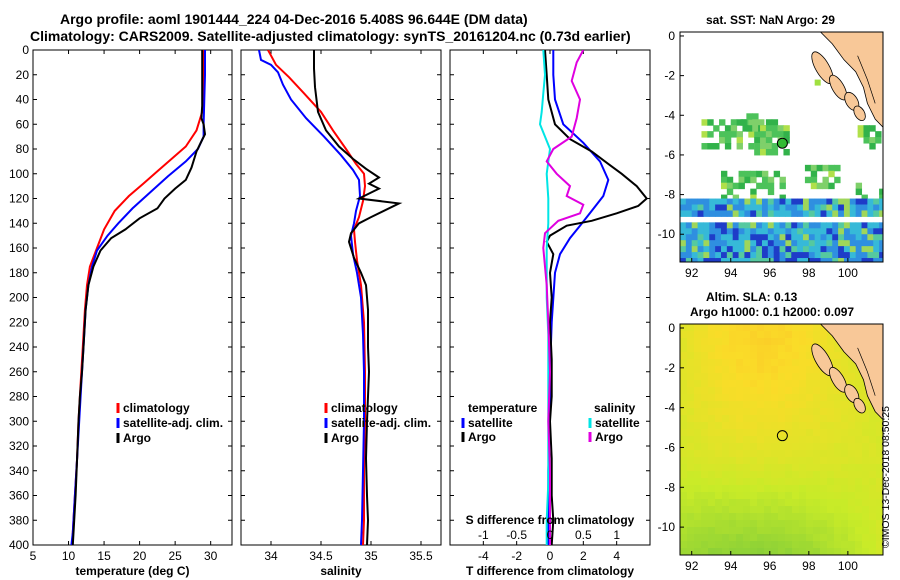 The image size is (900, 580). Describe the element at coordinates (782, 143) in the screenshot. I see `argo-position-marker` at that location.